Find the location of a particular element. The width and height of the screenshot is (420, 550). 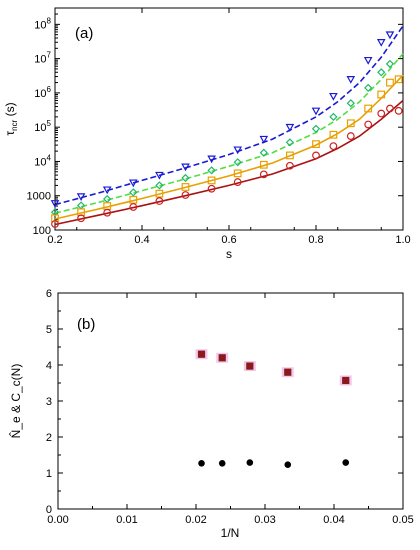

a-y-tick-label: 10⁶ is located at coordinates (42, 92).